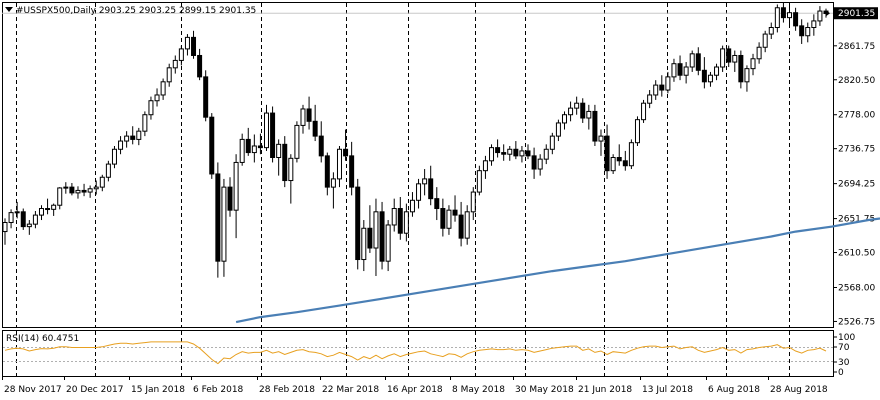  Describe the element at coordinates (856, 254) in the screenshot. I see `y-tick-label: 2610.50` at that location.